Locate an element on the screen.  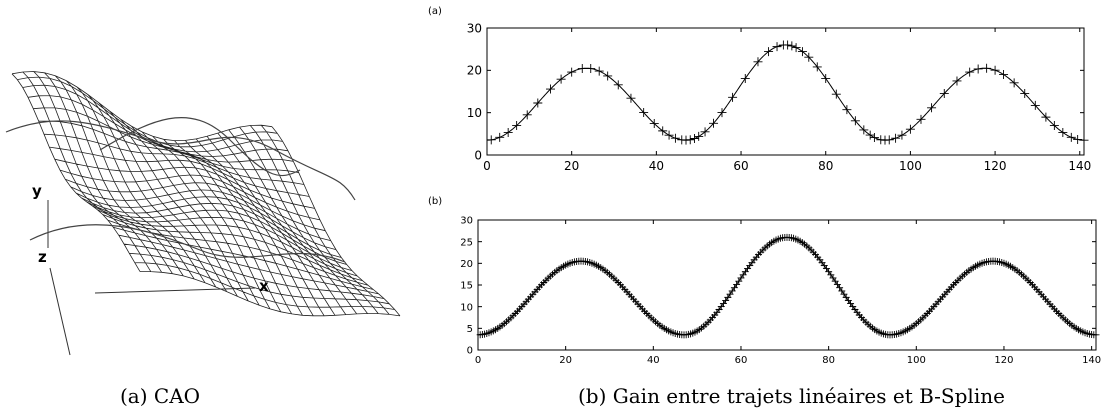
surface-axis-x-label: x is located at coordinates (264, 286).